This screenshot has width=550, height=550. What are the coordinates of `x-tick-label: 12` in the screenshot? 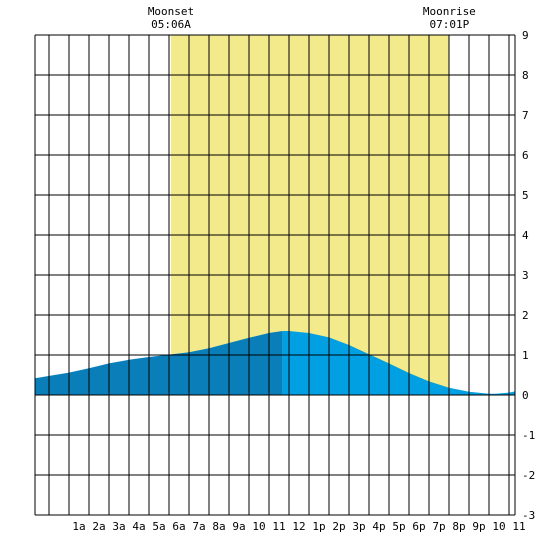 It's located at (298, 526).